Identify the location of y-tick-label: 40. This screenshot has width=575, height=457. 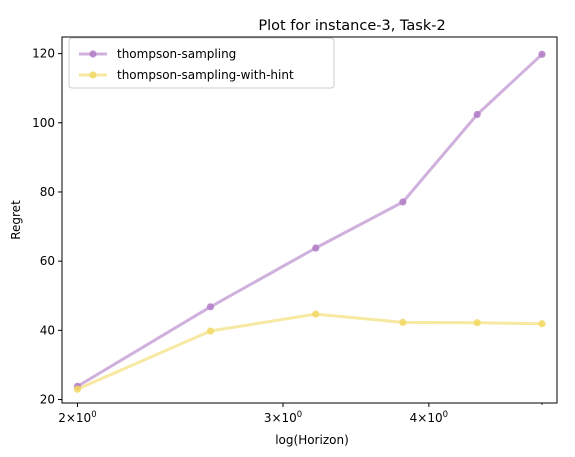
(47, 330).